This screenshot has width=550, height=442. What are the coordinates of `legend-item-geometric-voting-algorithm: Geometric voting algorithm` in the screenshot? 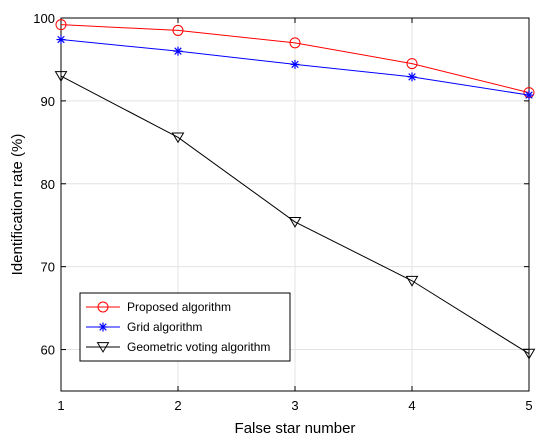 It's located at (178, 347).